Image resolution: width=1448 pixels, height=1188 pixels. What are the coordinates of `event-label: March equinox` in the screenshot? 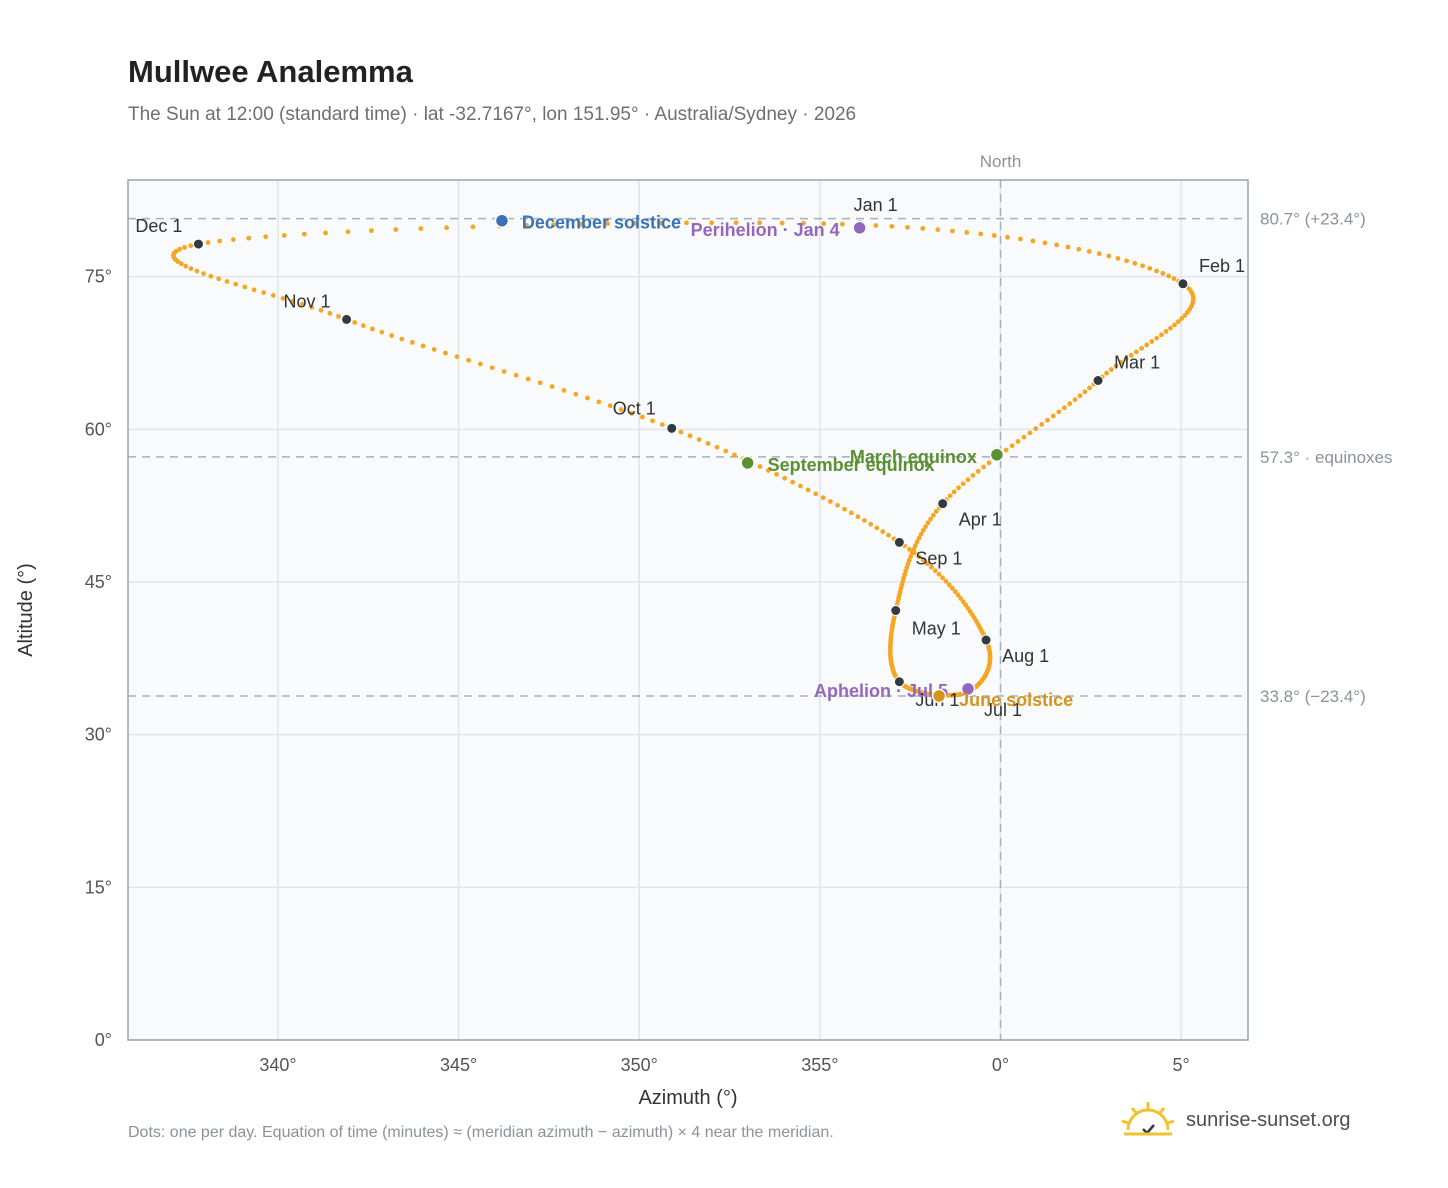 It's located at (913, 457).